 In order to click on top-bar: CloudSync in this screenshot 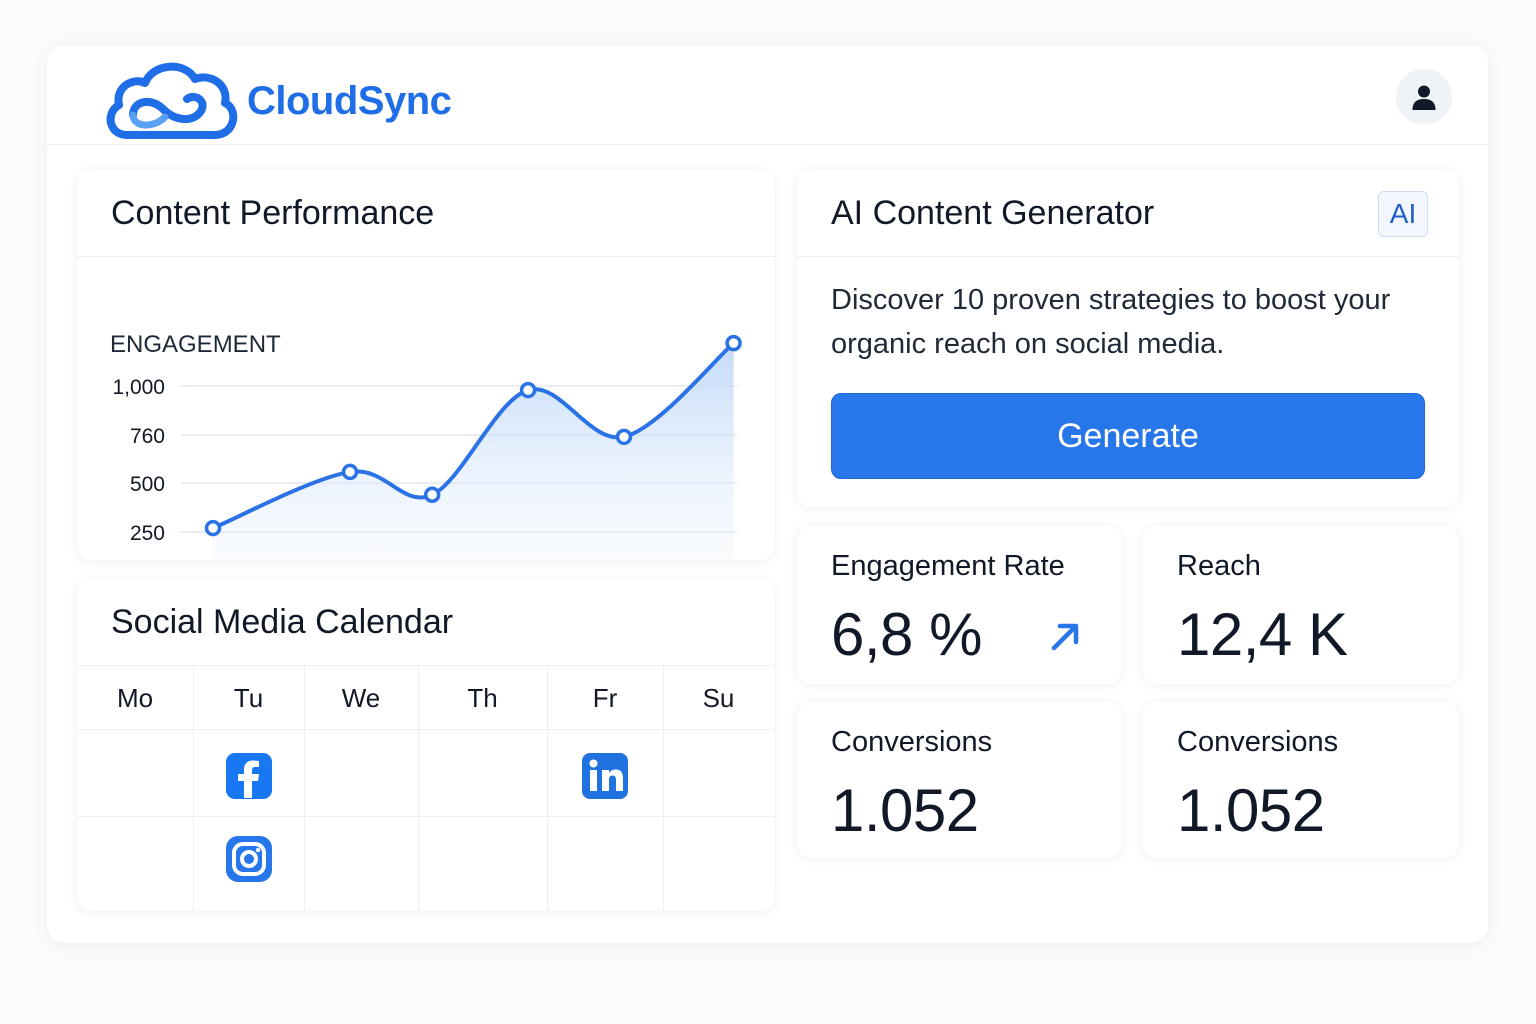, I will do `click(767, 95)`.